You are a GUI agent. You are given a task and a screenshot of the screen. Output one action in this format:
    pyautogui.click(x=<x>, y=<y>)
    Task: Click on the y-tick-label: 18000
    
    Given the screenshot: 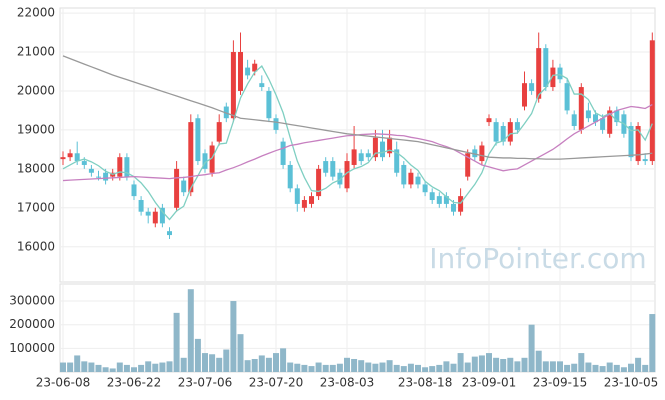 What is the action you would take?
    pyautogui.click(x=36, y=168)
    